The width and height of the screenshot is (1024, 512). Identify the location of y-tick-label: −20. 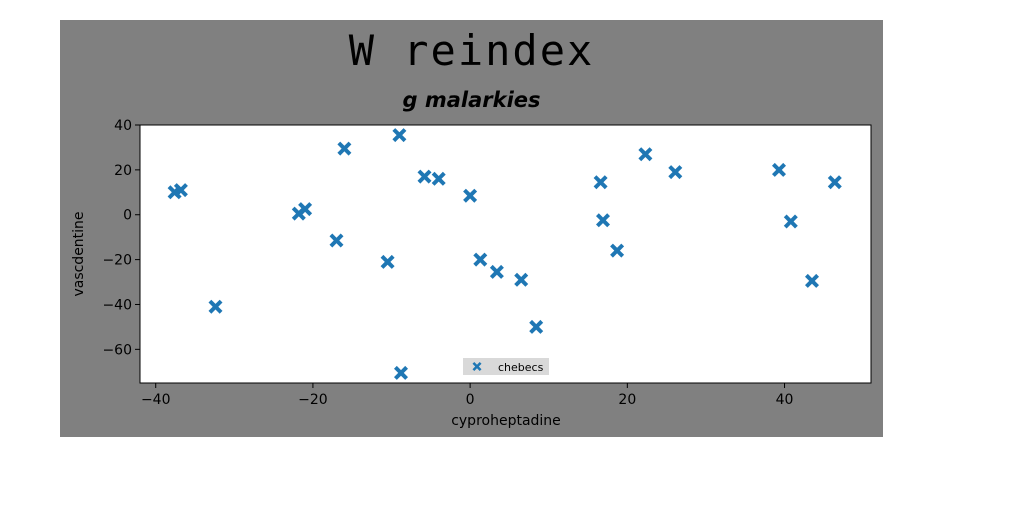
(117, 261).